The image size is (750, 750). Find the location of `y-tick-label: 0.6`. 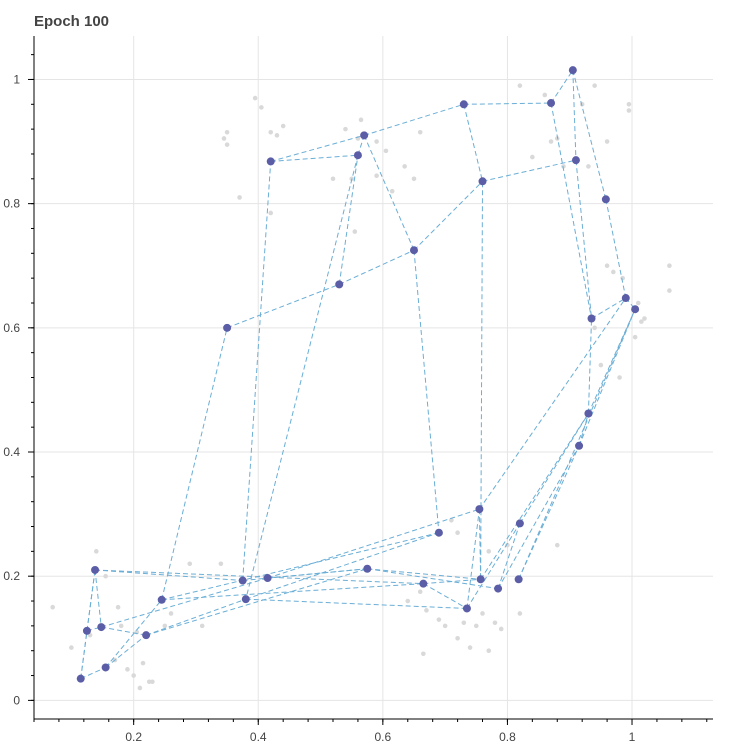

y-tick-label: 0.6 is located at coordinates (11, 328).